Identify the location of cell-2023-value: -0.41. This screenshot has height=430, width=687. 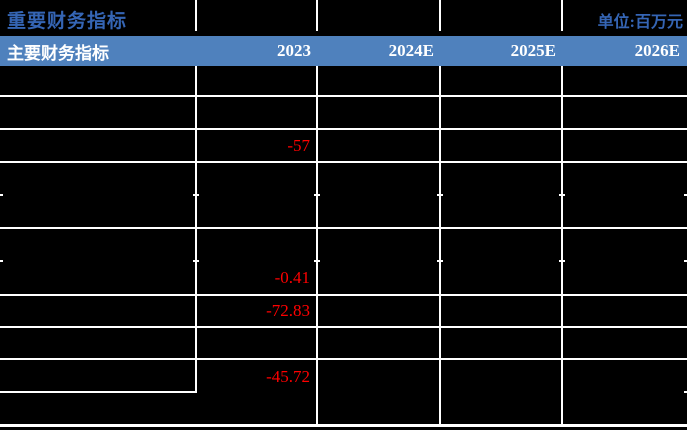
(292, 277).